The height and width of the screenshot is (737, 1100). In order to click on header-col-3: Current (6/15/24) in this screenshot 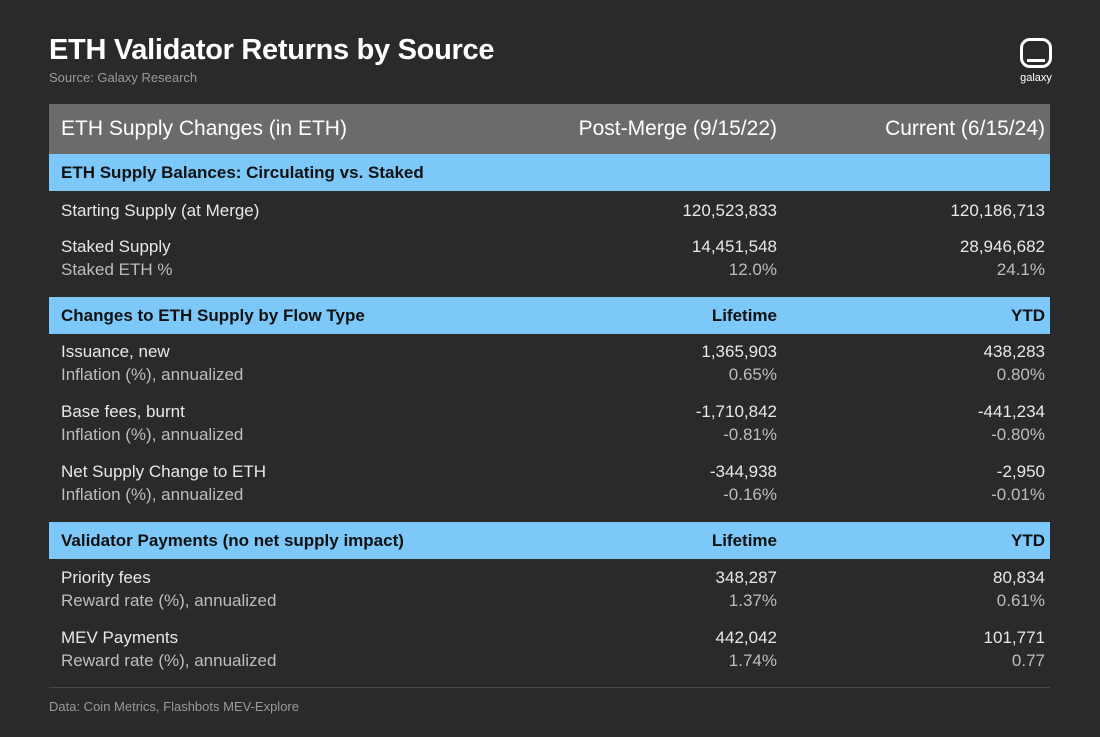, I will do `click(965, 128)`.